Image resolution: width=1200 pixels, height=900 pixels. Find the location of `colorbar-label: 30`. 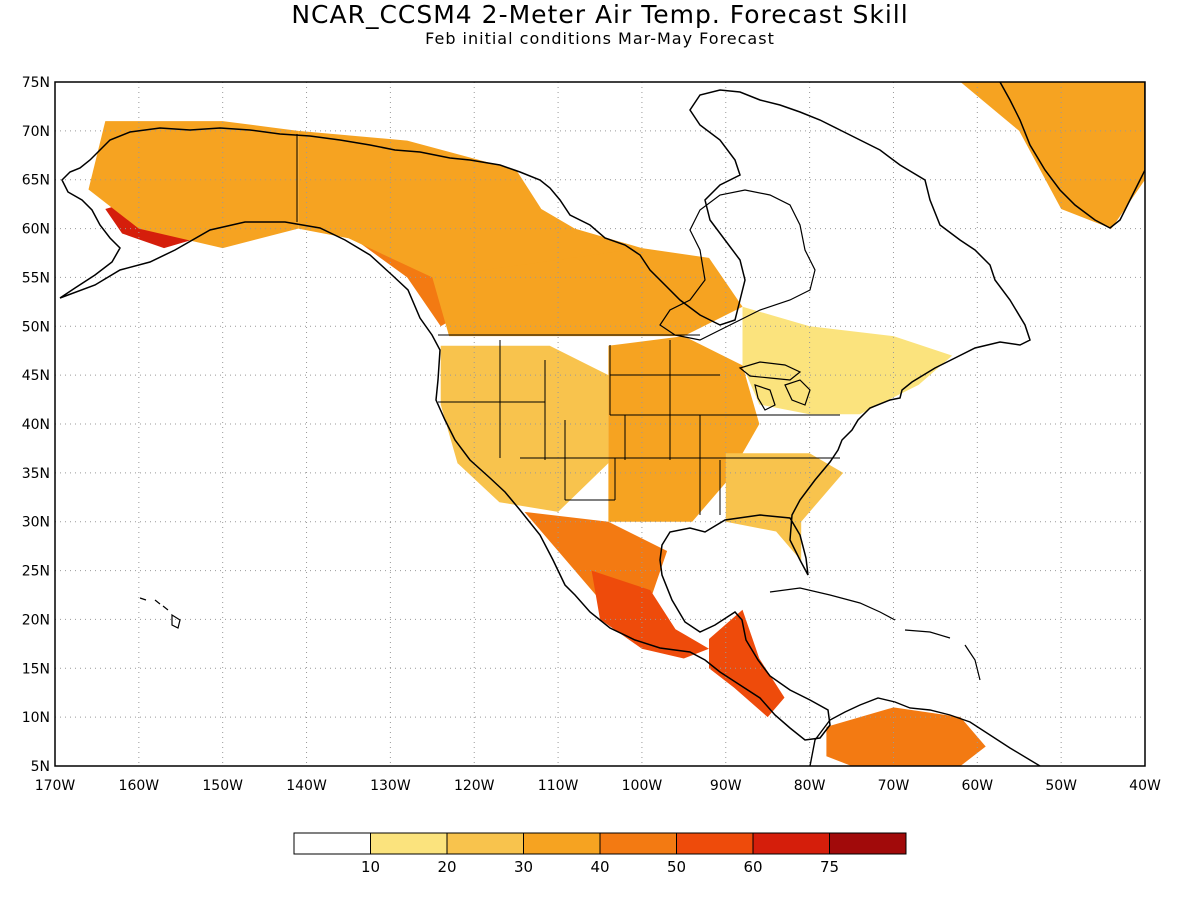

colorbar-label: 30 is located at coordinates (523, 867).